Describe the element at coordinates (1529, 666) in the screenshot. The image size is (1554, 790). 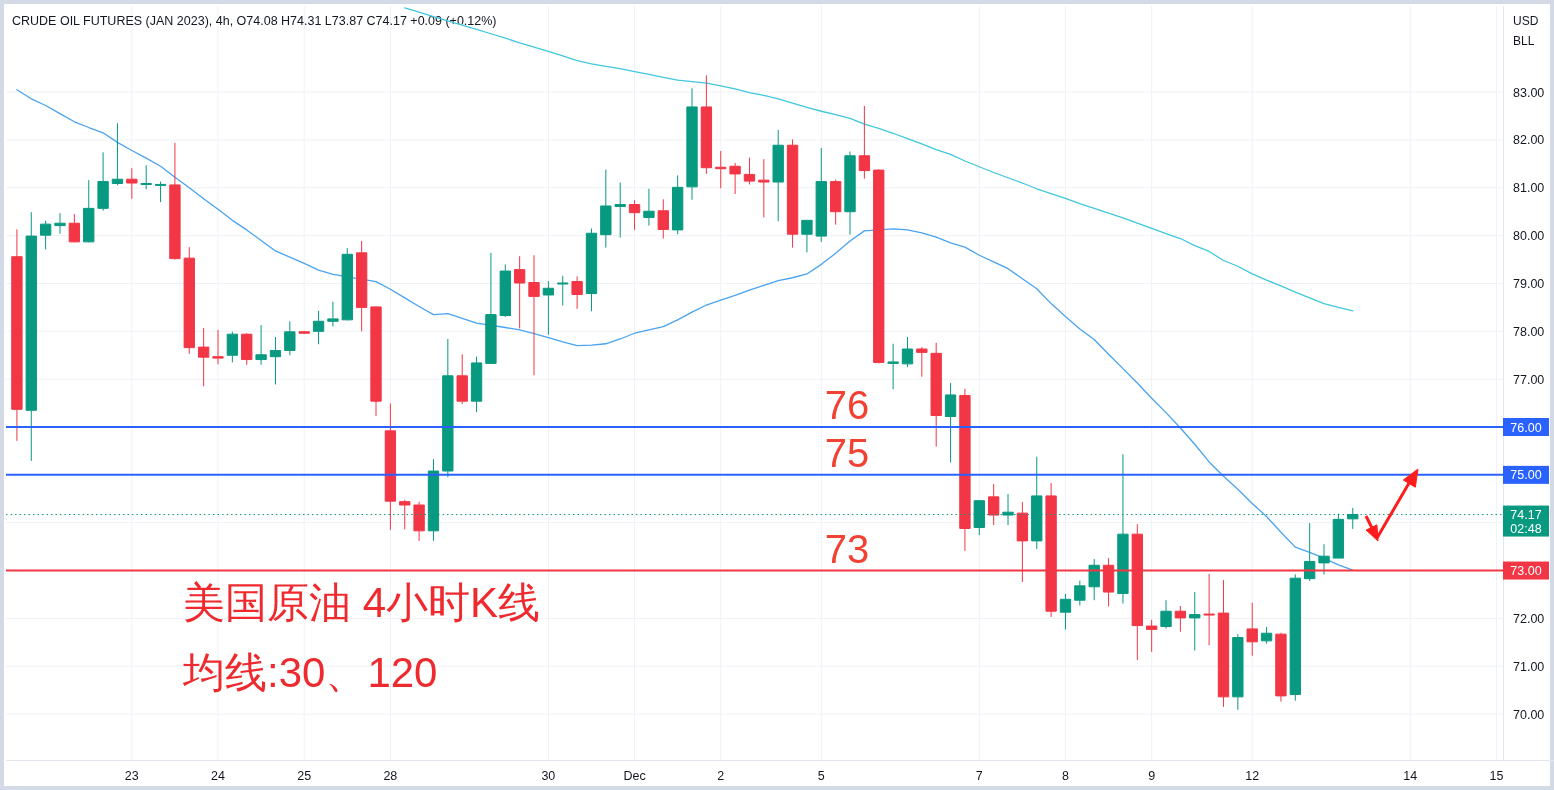
I see `y-tick-label: 71.00` at that location.